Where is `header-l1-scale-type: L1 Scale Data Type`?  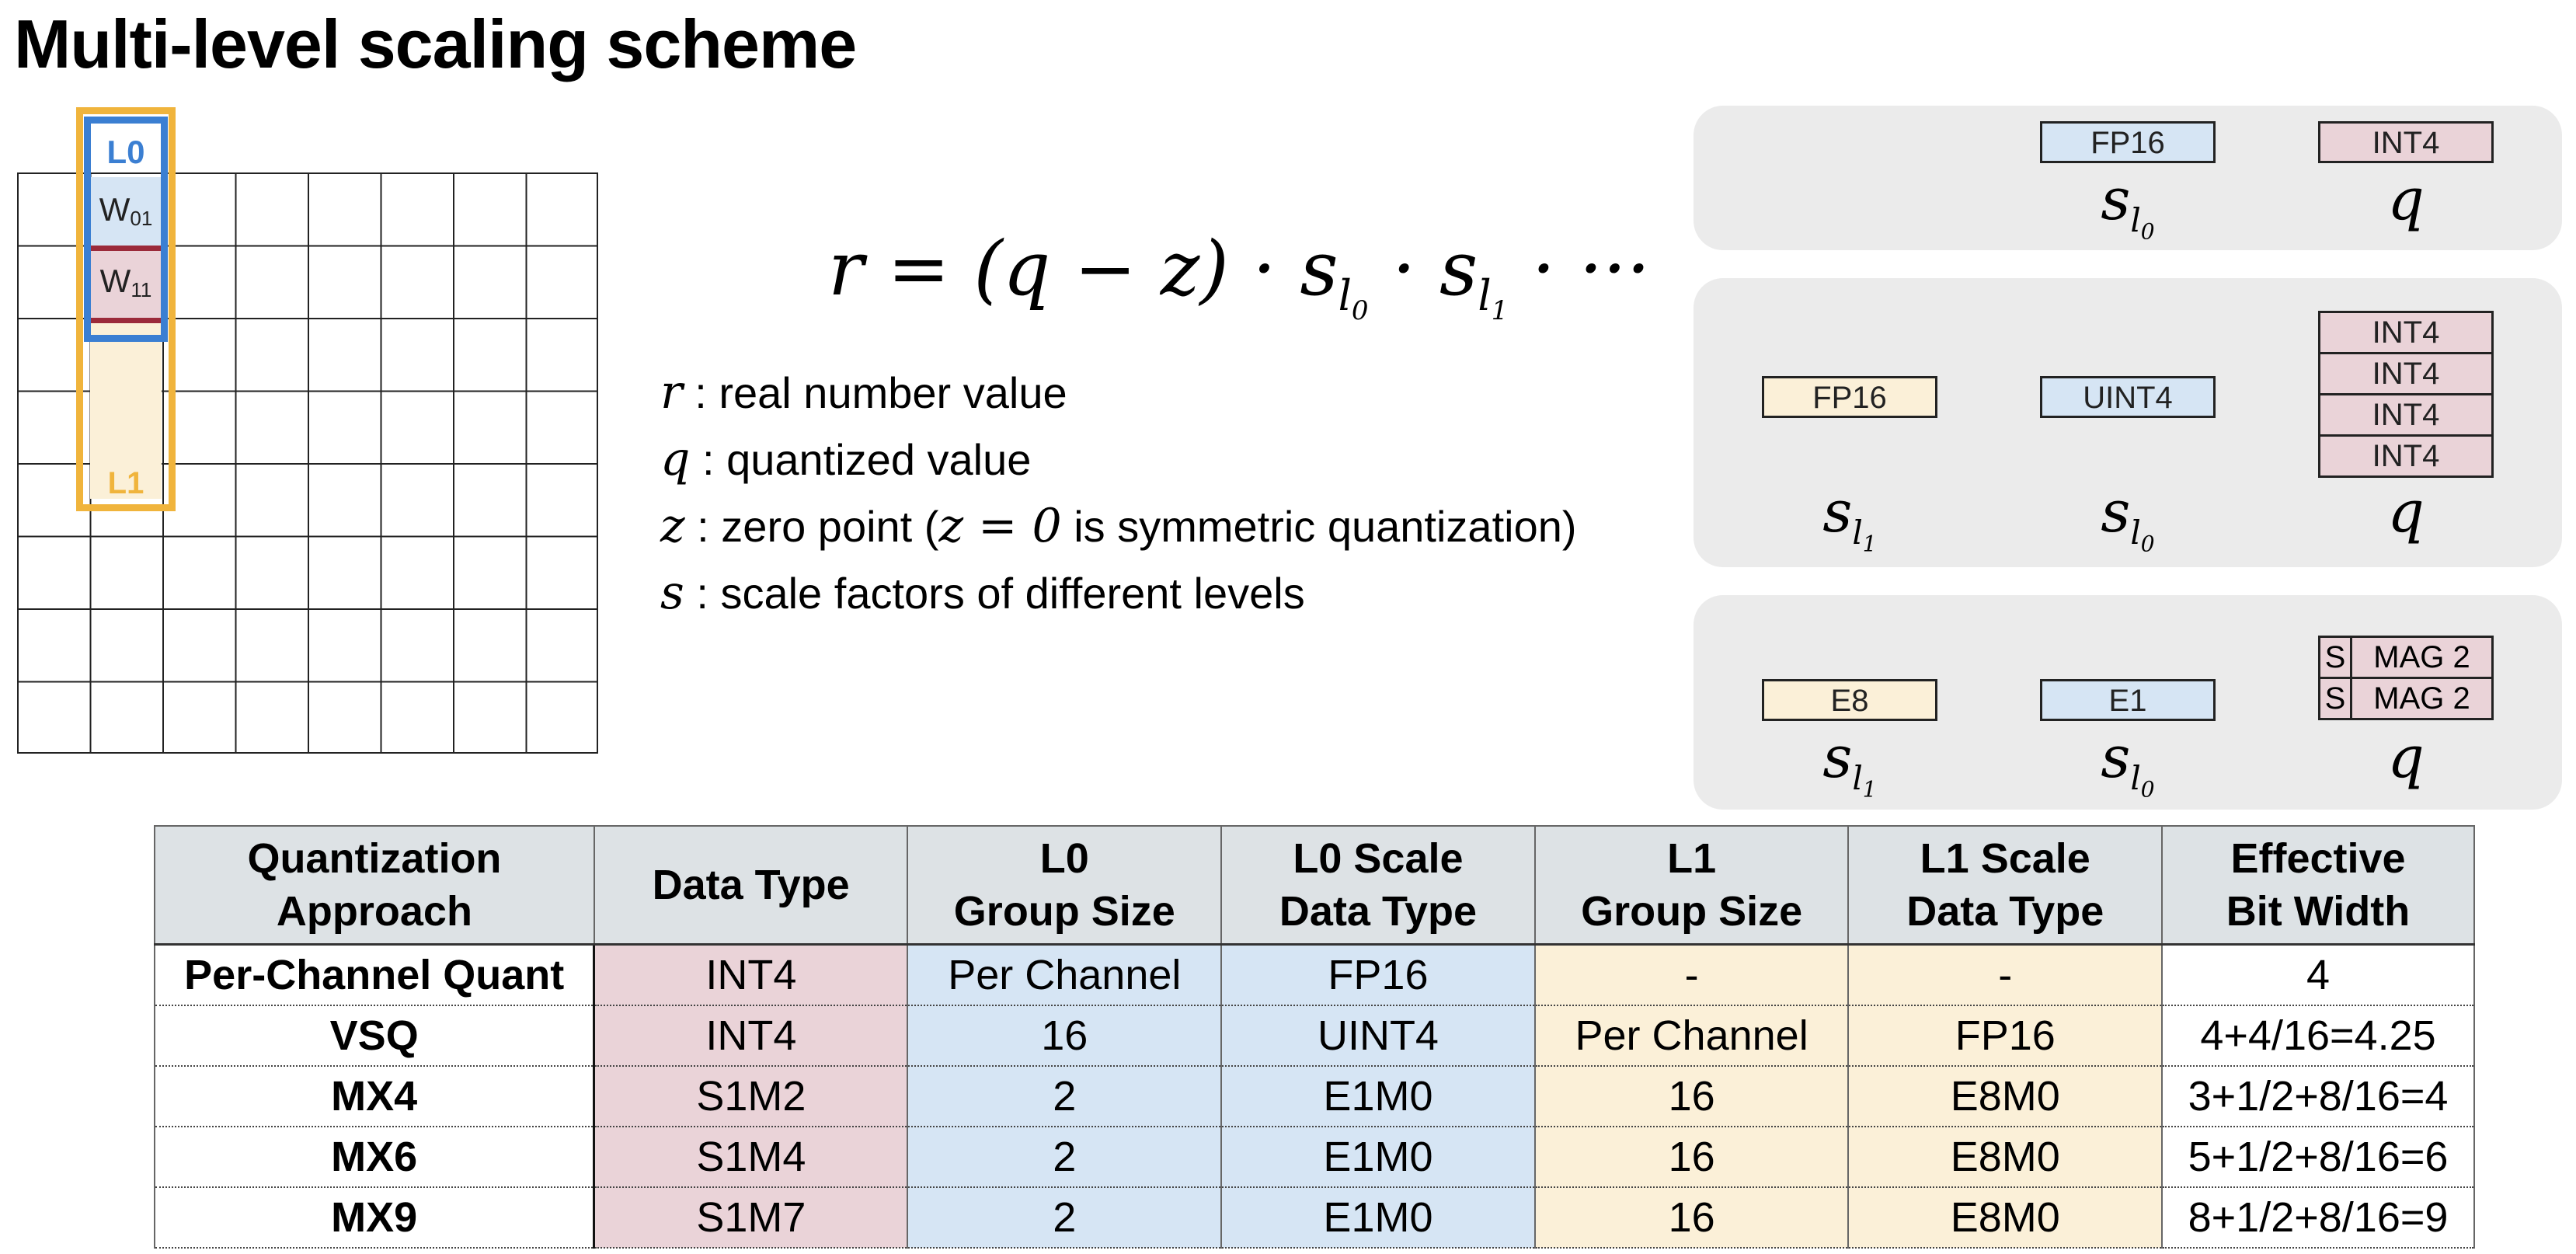 header-l1-scale-type: L1 Scale Data Type is located at coordinates (2005, 885).